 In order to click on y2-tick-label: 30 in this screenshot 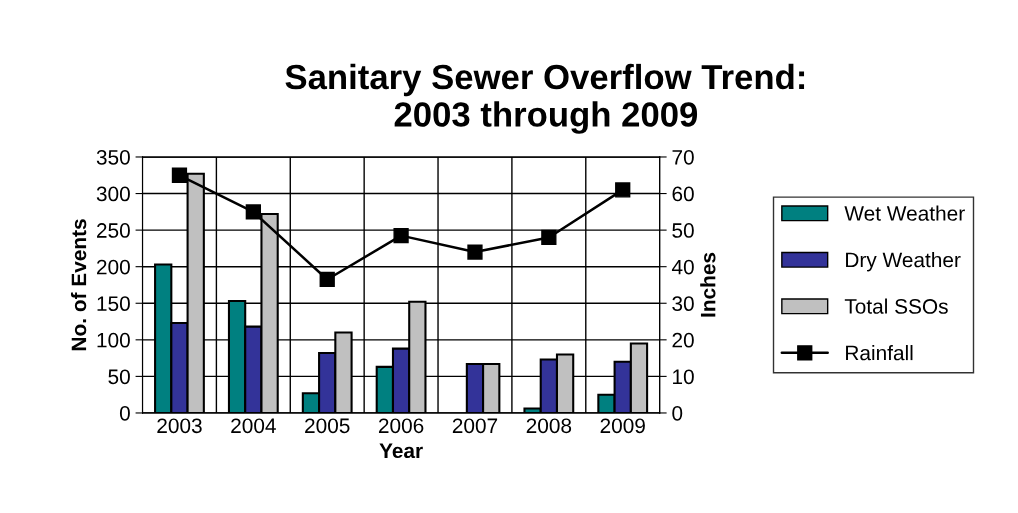, I will do `click(683, 304)`.